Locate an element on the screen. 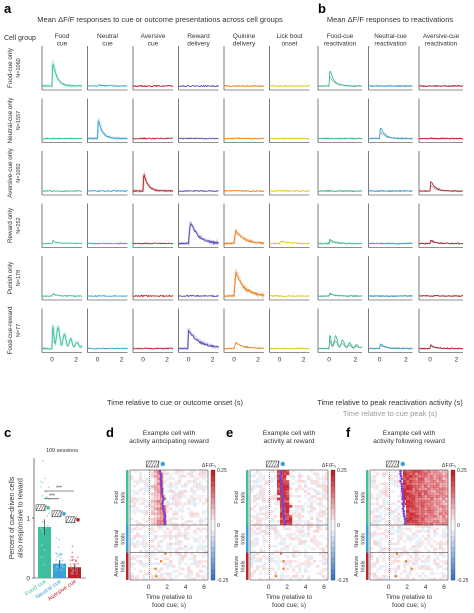 The height and width of the screenshot is (613, 474). row-label: Reward only is located at coordinates (10, 225).